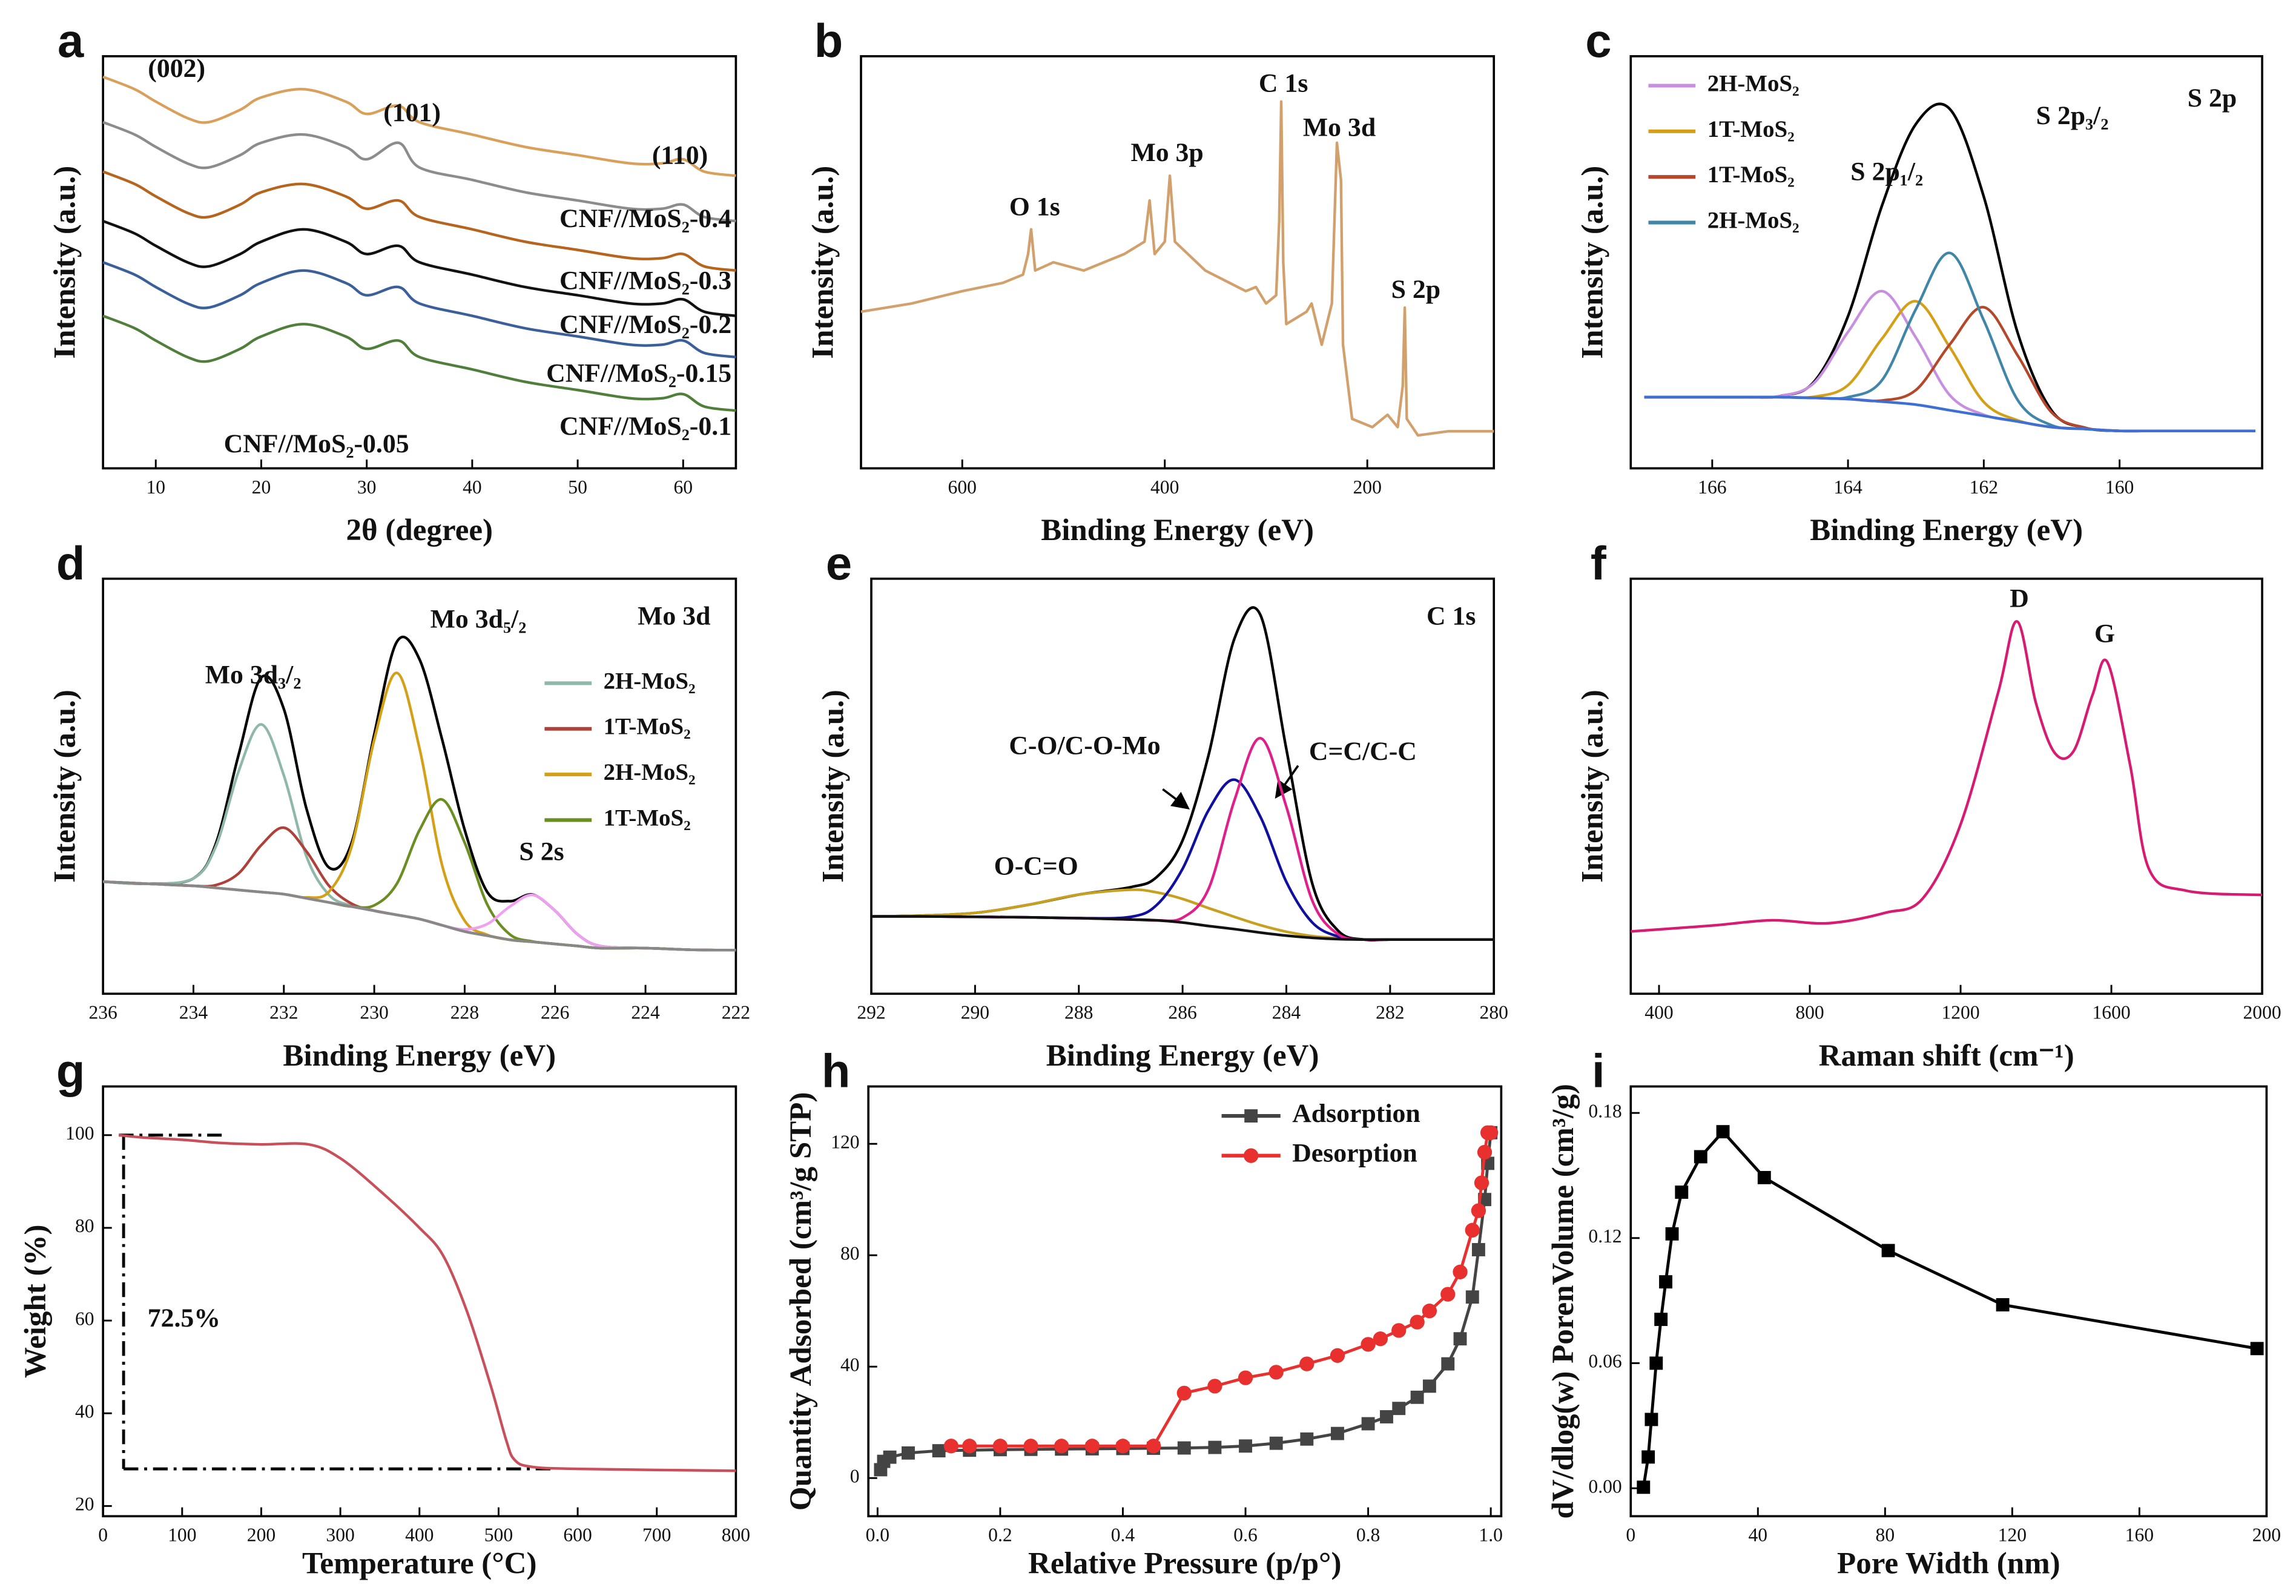  I want to click on annotation: 72.5%, so click(184, 1318).